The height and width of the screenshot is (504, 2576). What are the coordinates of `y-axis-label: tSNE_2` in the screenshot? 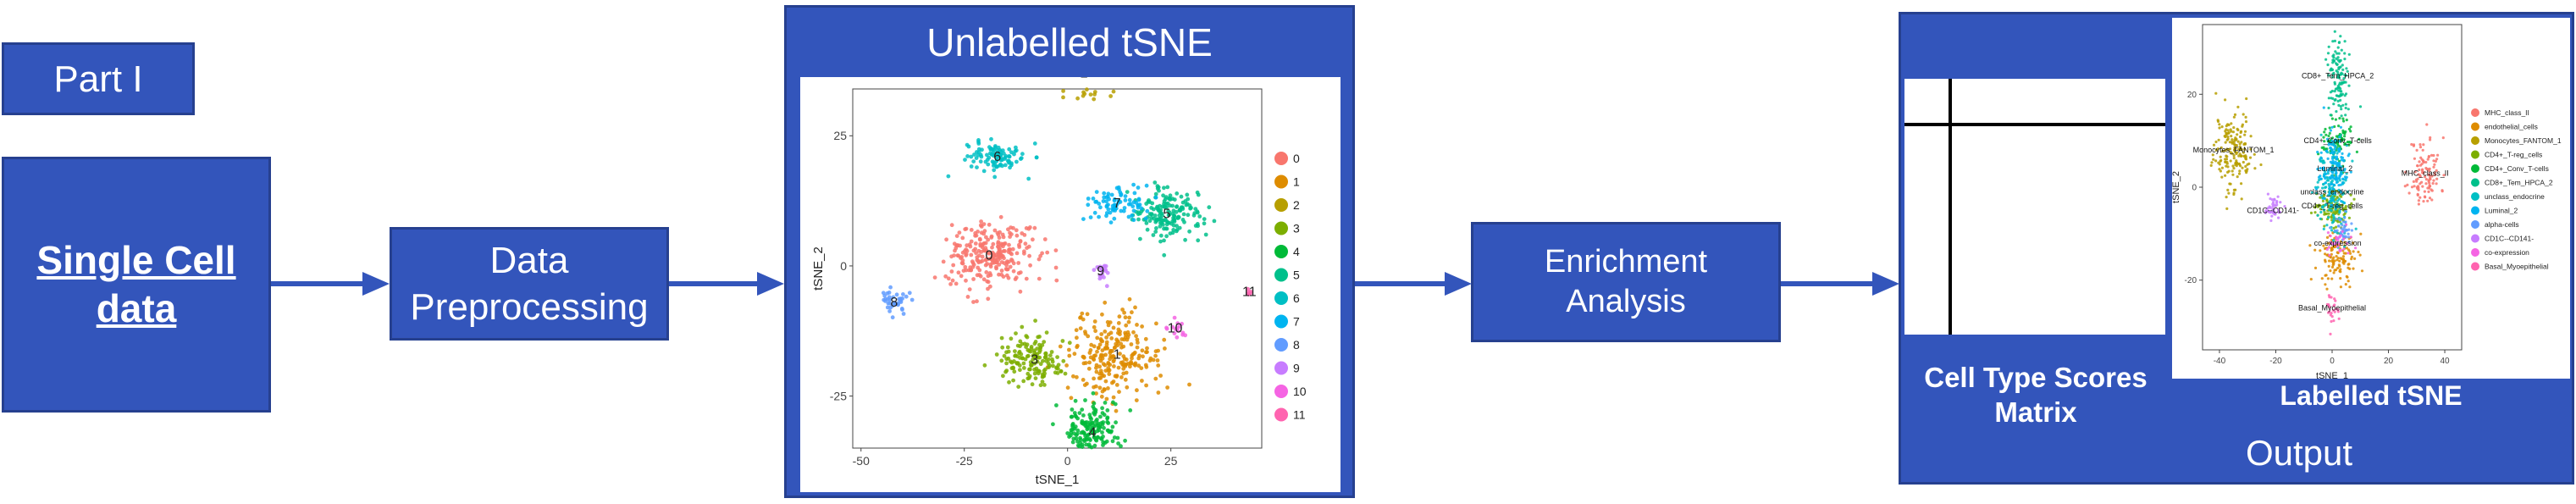 It's located at (818, 268).